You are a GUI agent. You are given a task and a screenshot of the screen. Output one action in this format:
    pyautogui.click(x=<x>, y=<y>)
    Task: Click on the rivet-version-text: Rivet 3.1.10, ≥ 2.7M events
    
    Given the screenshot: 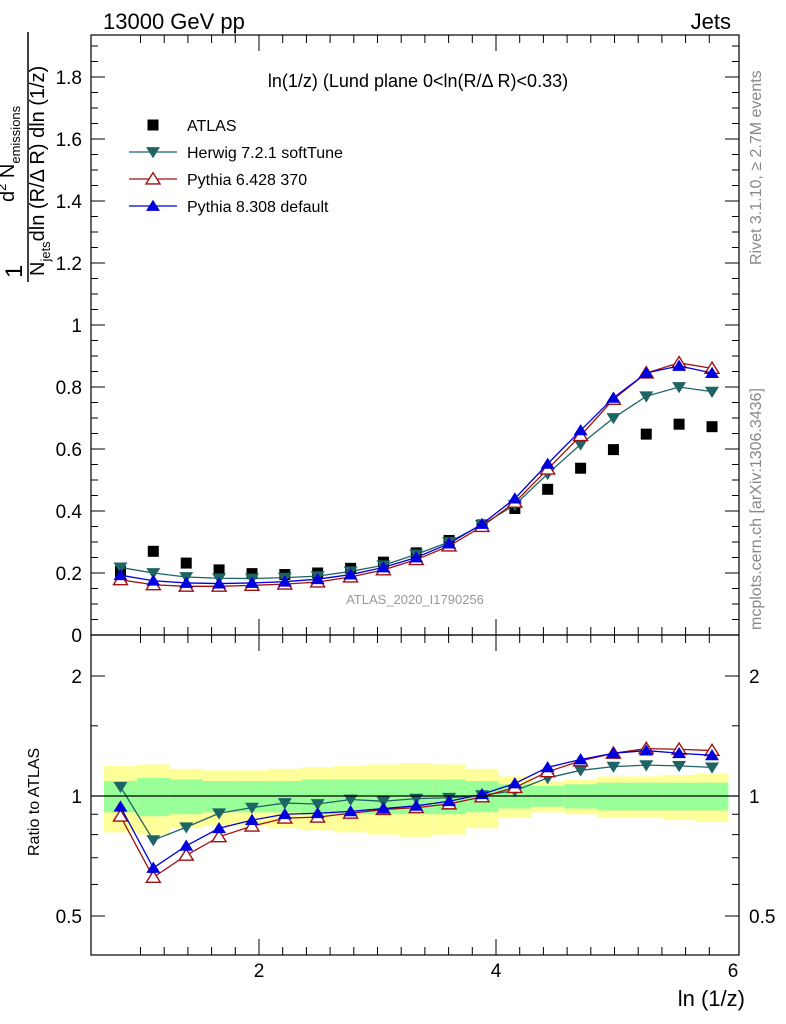 What is the action you would take?
    pyautogui.click(x=756, y=167)
    